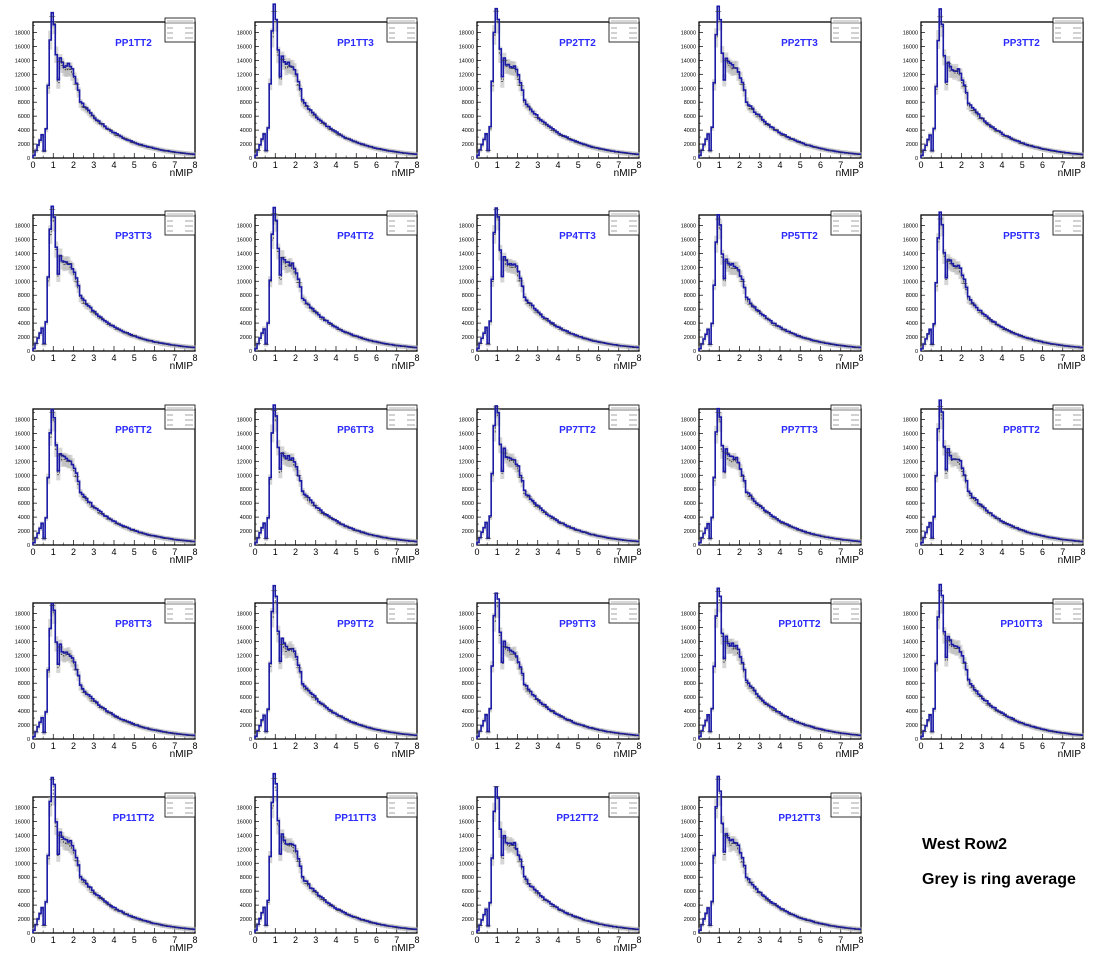 This screenshot has height=958, width=1112. Describe the element at coordinates (133, 43) in the screenshot. I see `panel-title: PP1TT2` at that location.